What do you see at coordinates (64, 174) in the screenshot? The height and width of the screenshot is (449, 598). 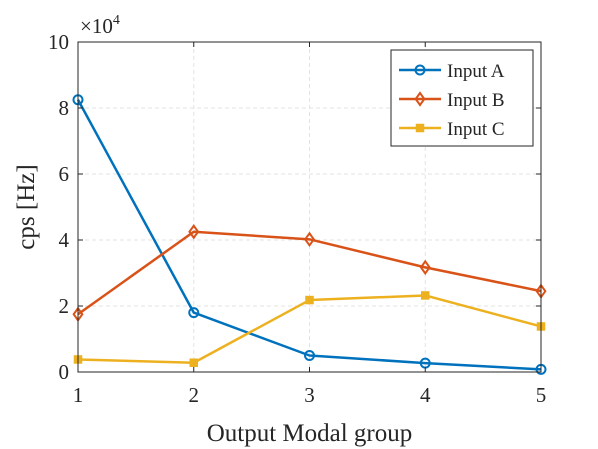 I see `y-tick-label: 6` at bounding box center [64, 174].